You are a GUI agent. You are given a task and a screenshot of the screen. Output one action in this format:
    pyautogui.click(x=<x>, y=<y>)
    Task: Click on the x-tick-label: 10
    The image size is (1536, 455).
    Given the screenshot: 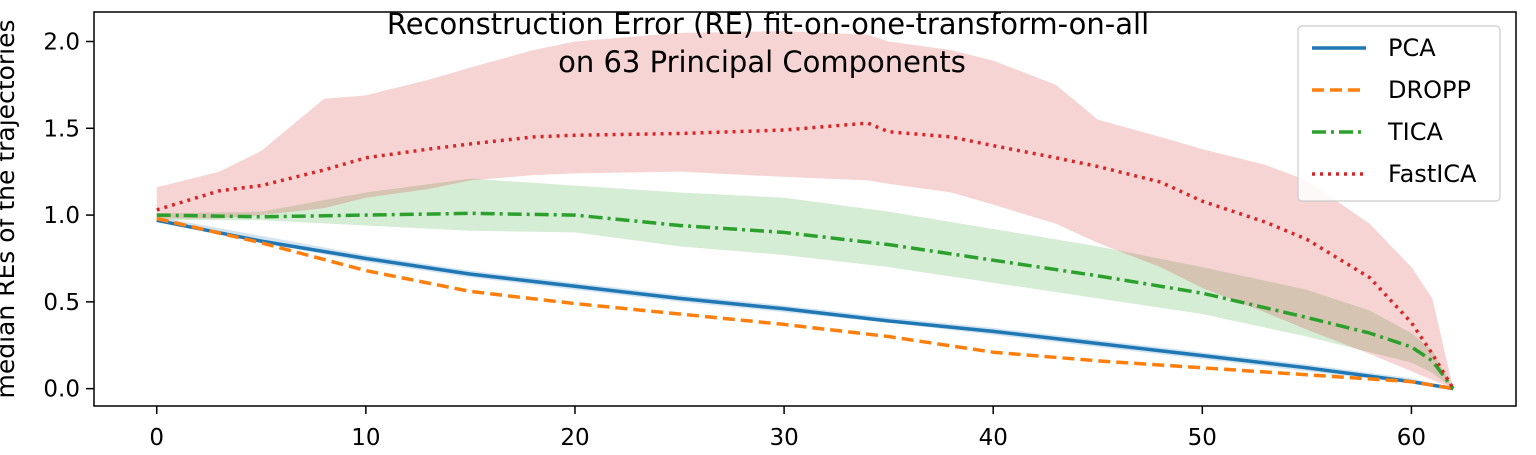 What is the action you would take?
    pyautogui.click(x=365, y=438)
    